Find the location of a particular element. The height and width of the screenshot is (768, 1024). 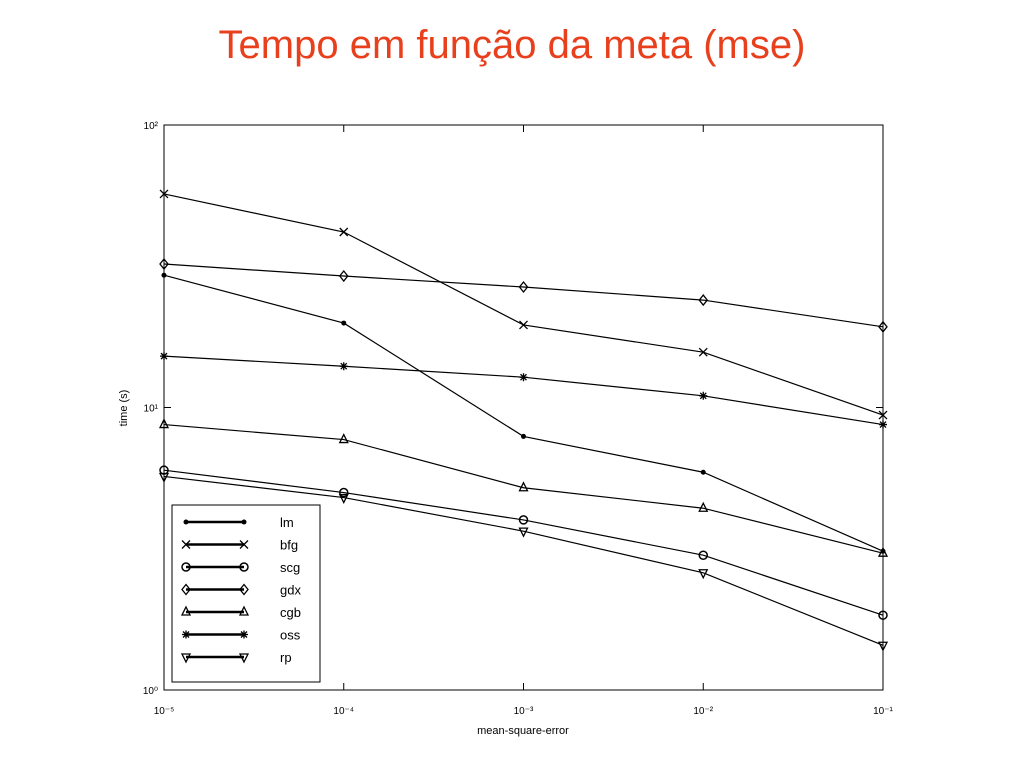

x-tick-label: 10⁻³ is located at coordinates (524, 711).